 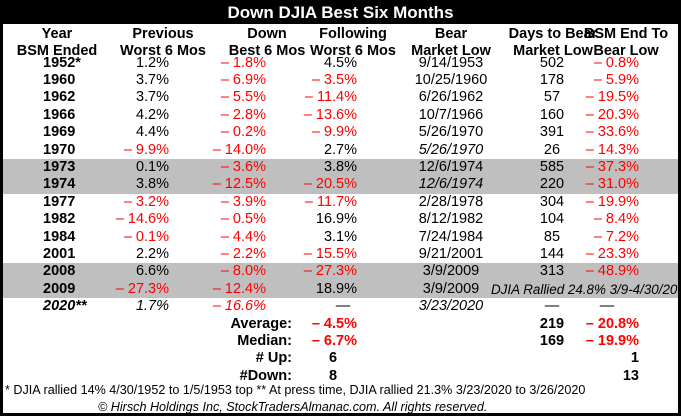 What do you see at coordinates (616, 236) in the screenshot?
I see `bsm-end-cell: – 7.2%` at bounding box center [616, 236].